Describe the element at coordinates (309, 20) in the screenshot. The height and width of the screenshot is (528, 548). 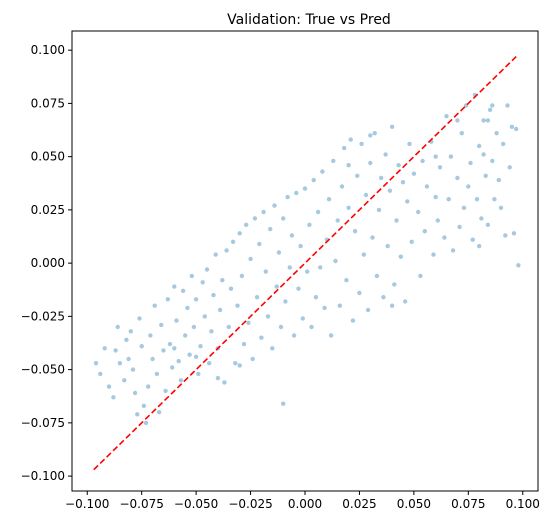
I see `chart-title: Validation: True vs Pred` at that location.